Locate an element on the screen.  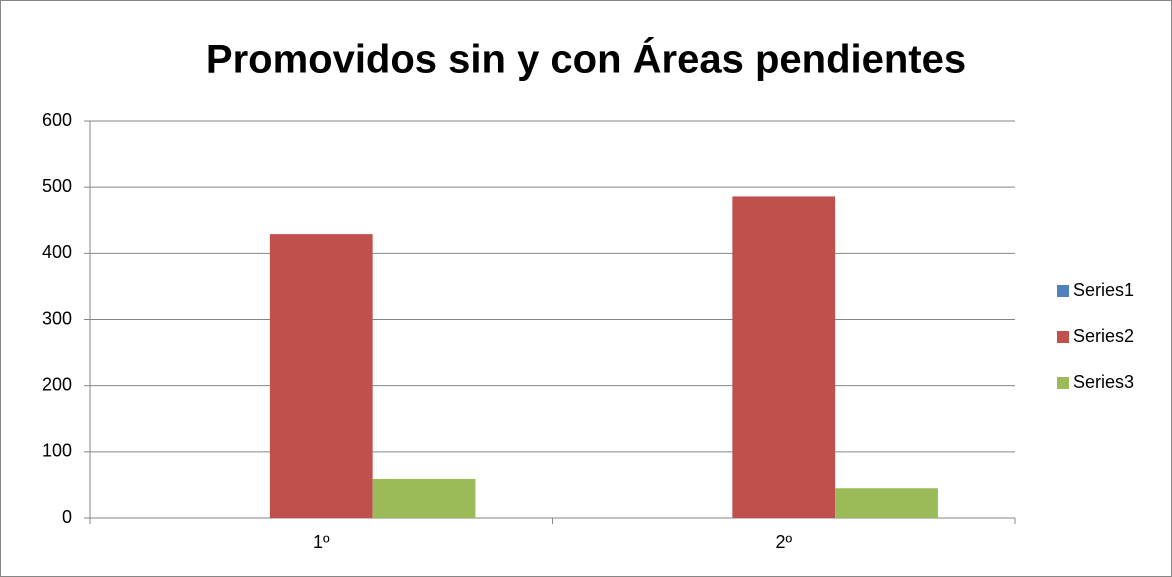
y-tick-label: 200 is located at coordinates (57, 384).